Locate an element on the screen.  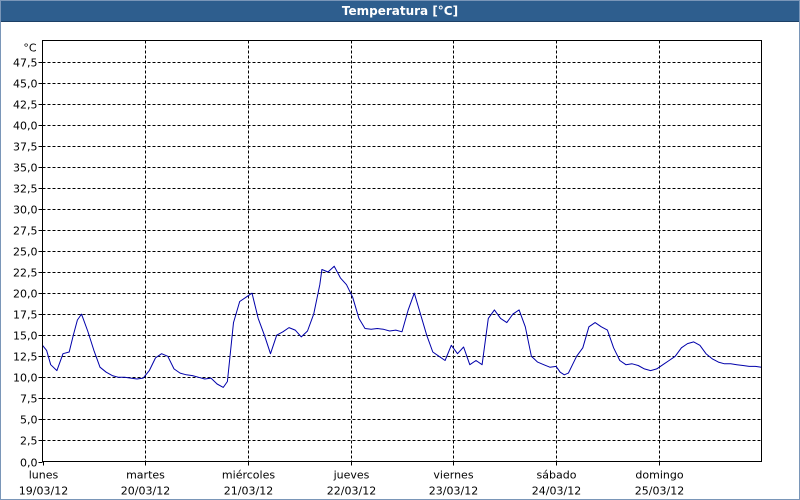
y-tick-label: 17,5 is located at coordinates (25, 315).